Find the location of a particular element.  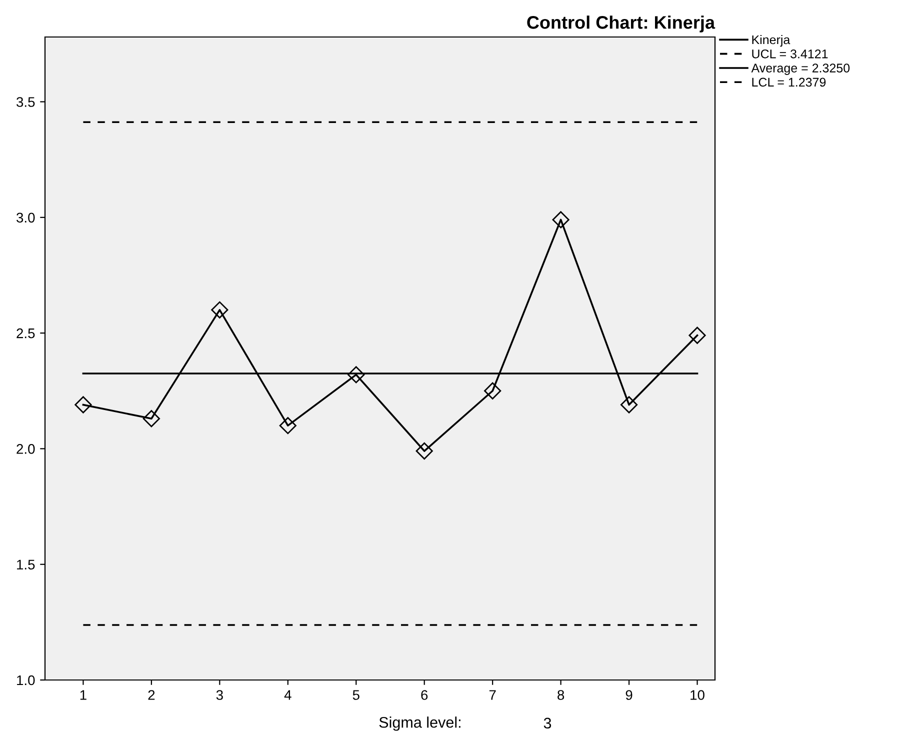

y-tick-label: 1.5 is located at coordinates (26, 565).